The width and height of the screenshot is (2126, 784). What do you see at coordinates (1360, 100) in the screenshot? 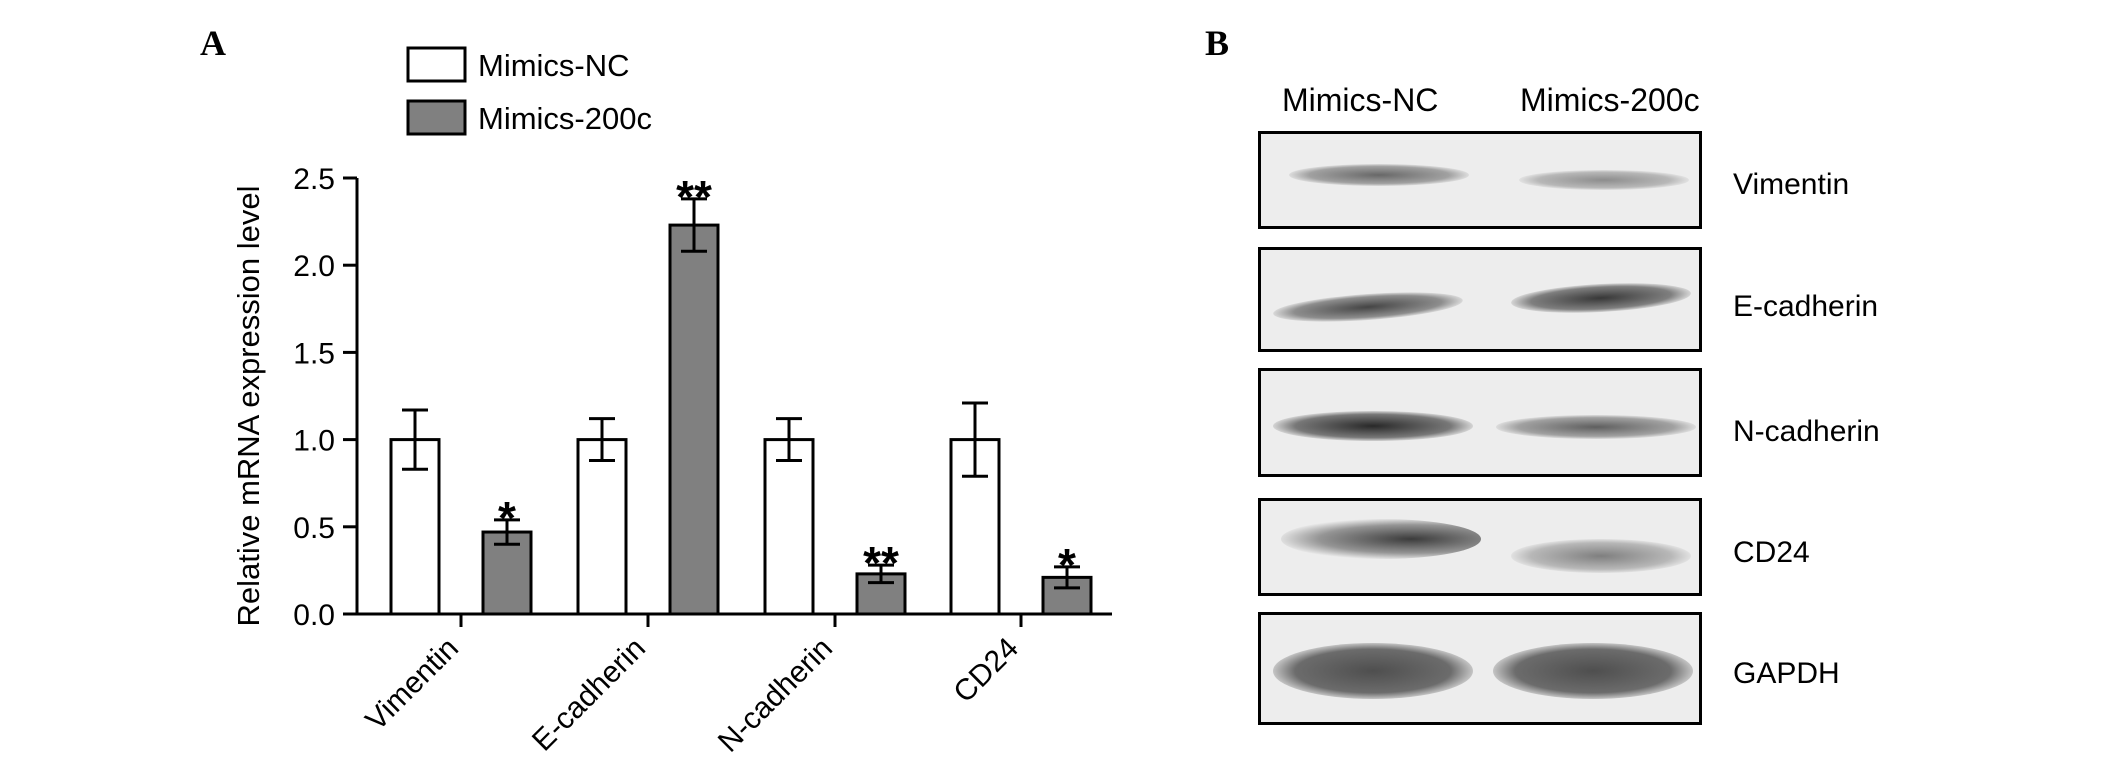
I see `lane-label-nc: Mimics-NC` at bounding box center [1360, 100].